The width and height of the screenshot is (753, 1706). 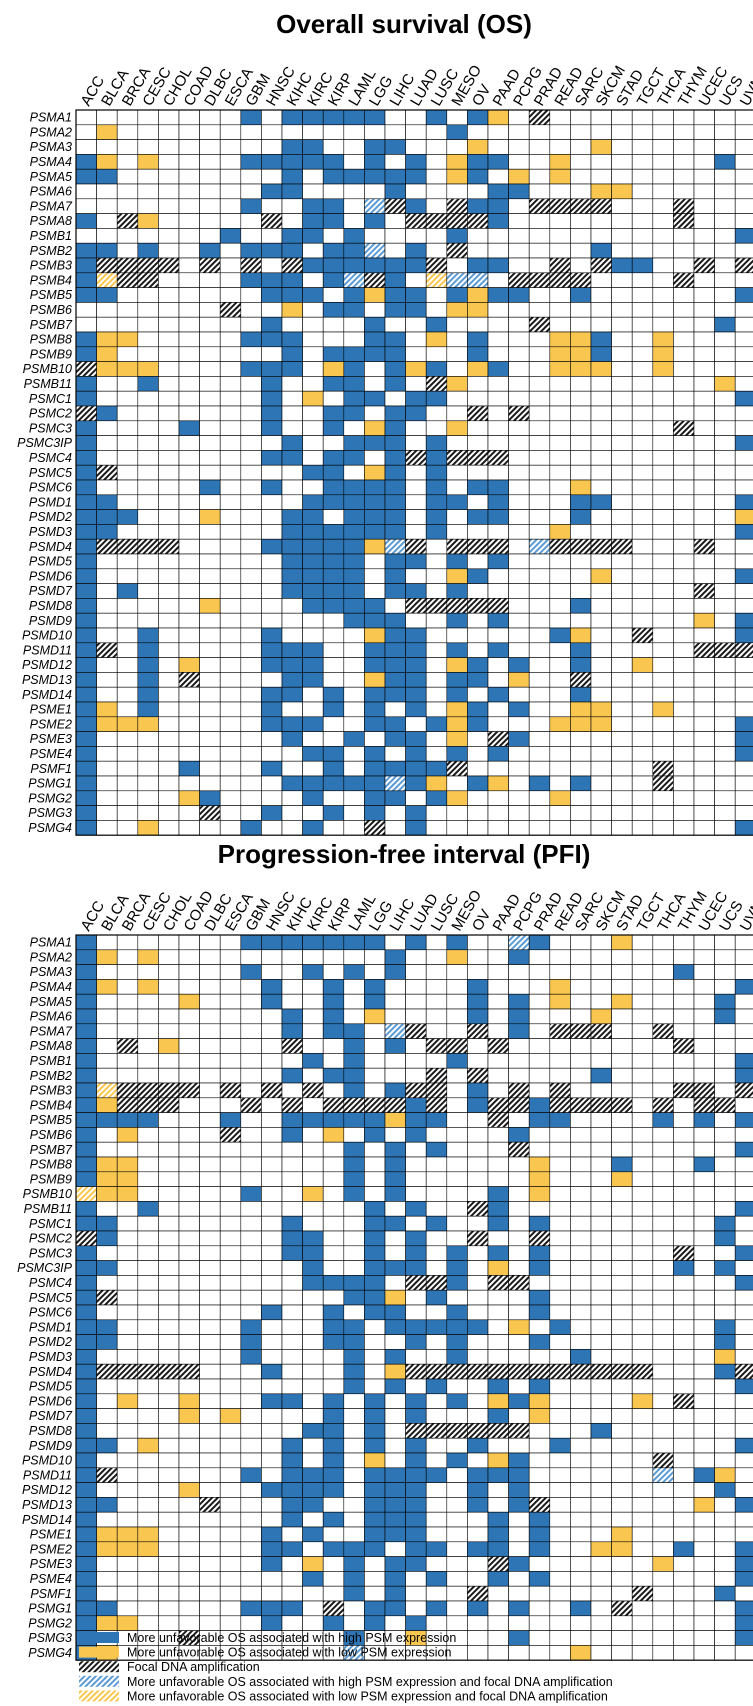 What do you see at coordinates (50, 473) in the screenshot?
I see `row-label: PSMC5` at bounding box center [50, 473].